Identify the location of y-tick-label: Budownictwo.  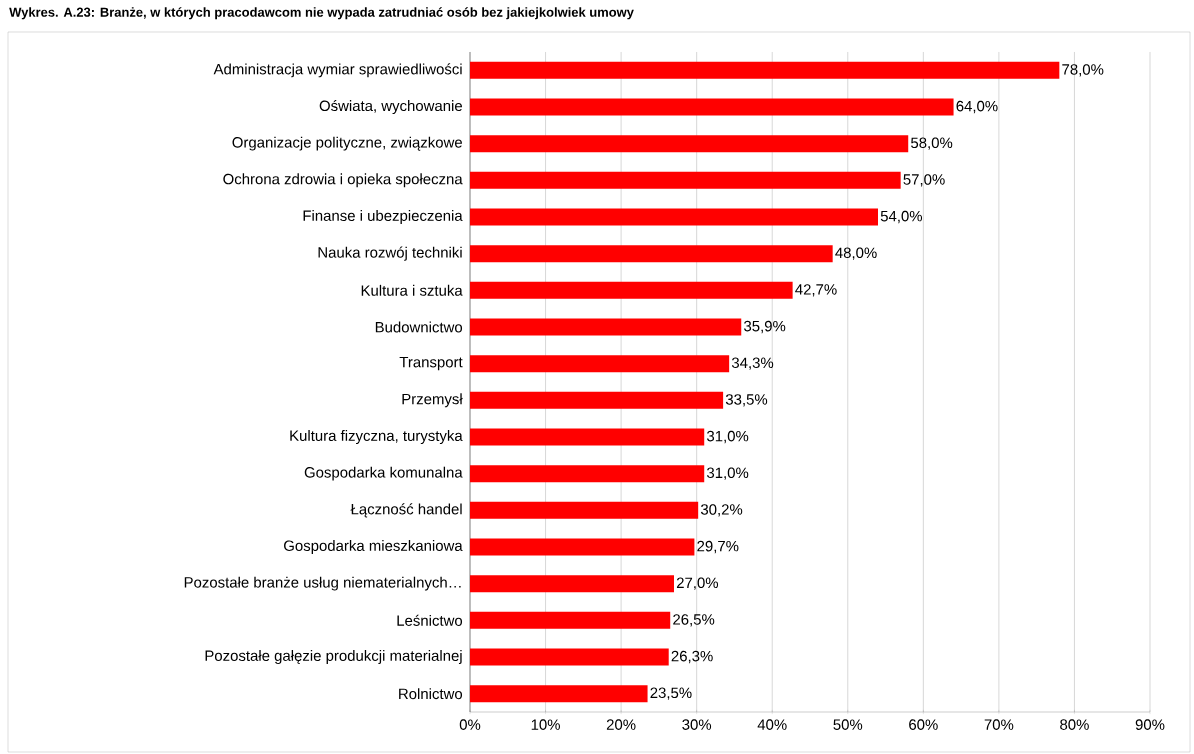
(419, 327).